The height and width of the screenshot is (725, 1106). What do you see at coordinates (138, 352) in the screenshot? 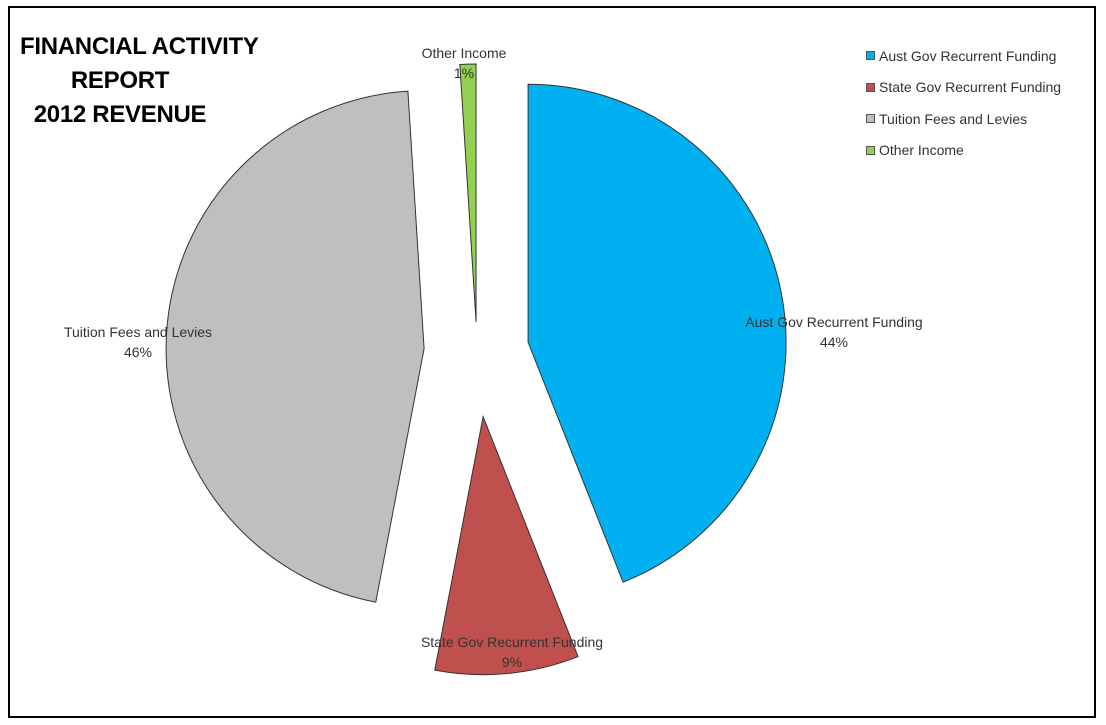
I see `slice-value-tuition: 46%` at bounding box center [138, 352].